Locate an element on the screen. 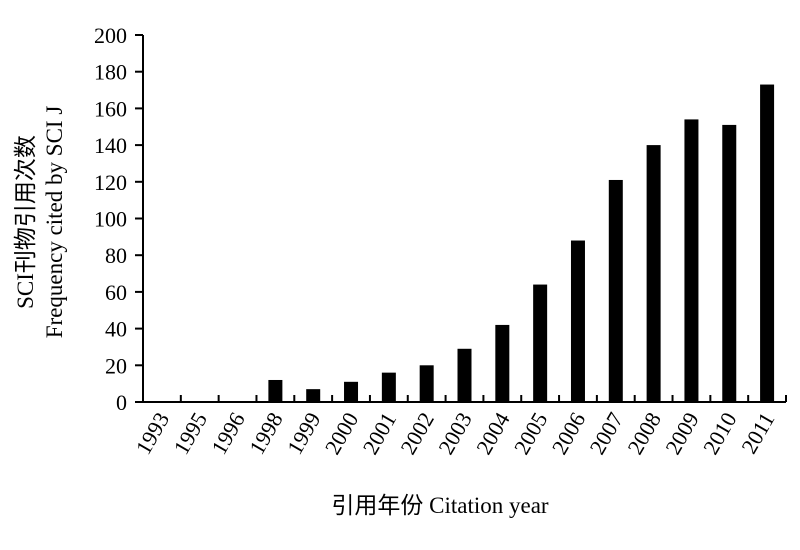 The height and width of the screenshot is (550, 800). y-tick-label: 40 is located at coordinates (116, 329).